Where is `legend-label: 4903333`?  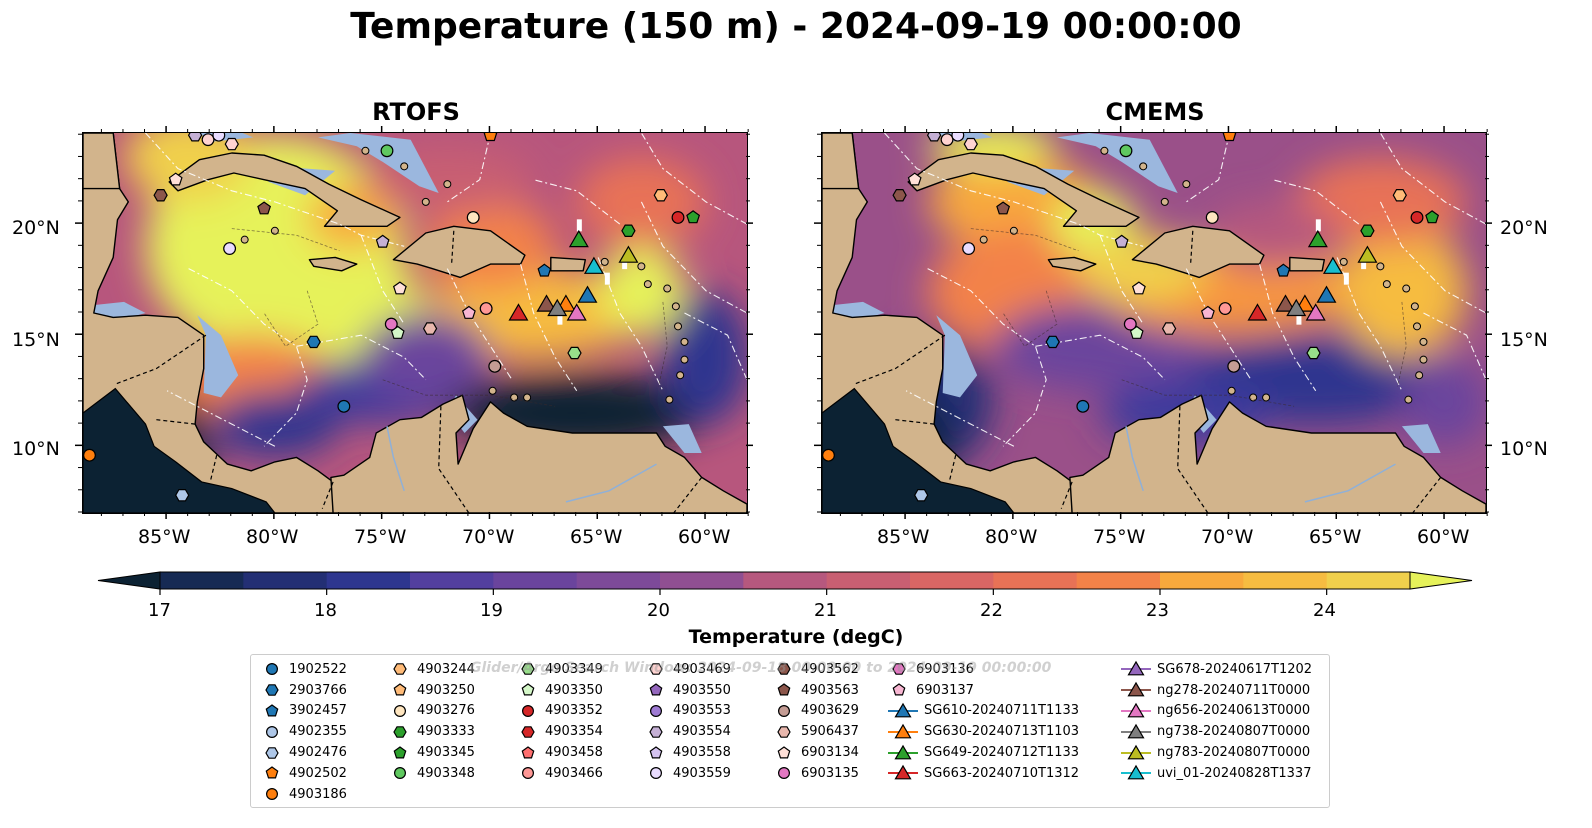
legend-label: 4903333 is located at coordinates (446, 732).